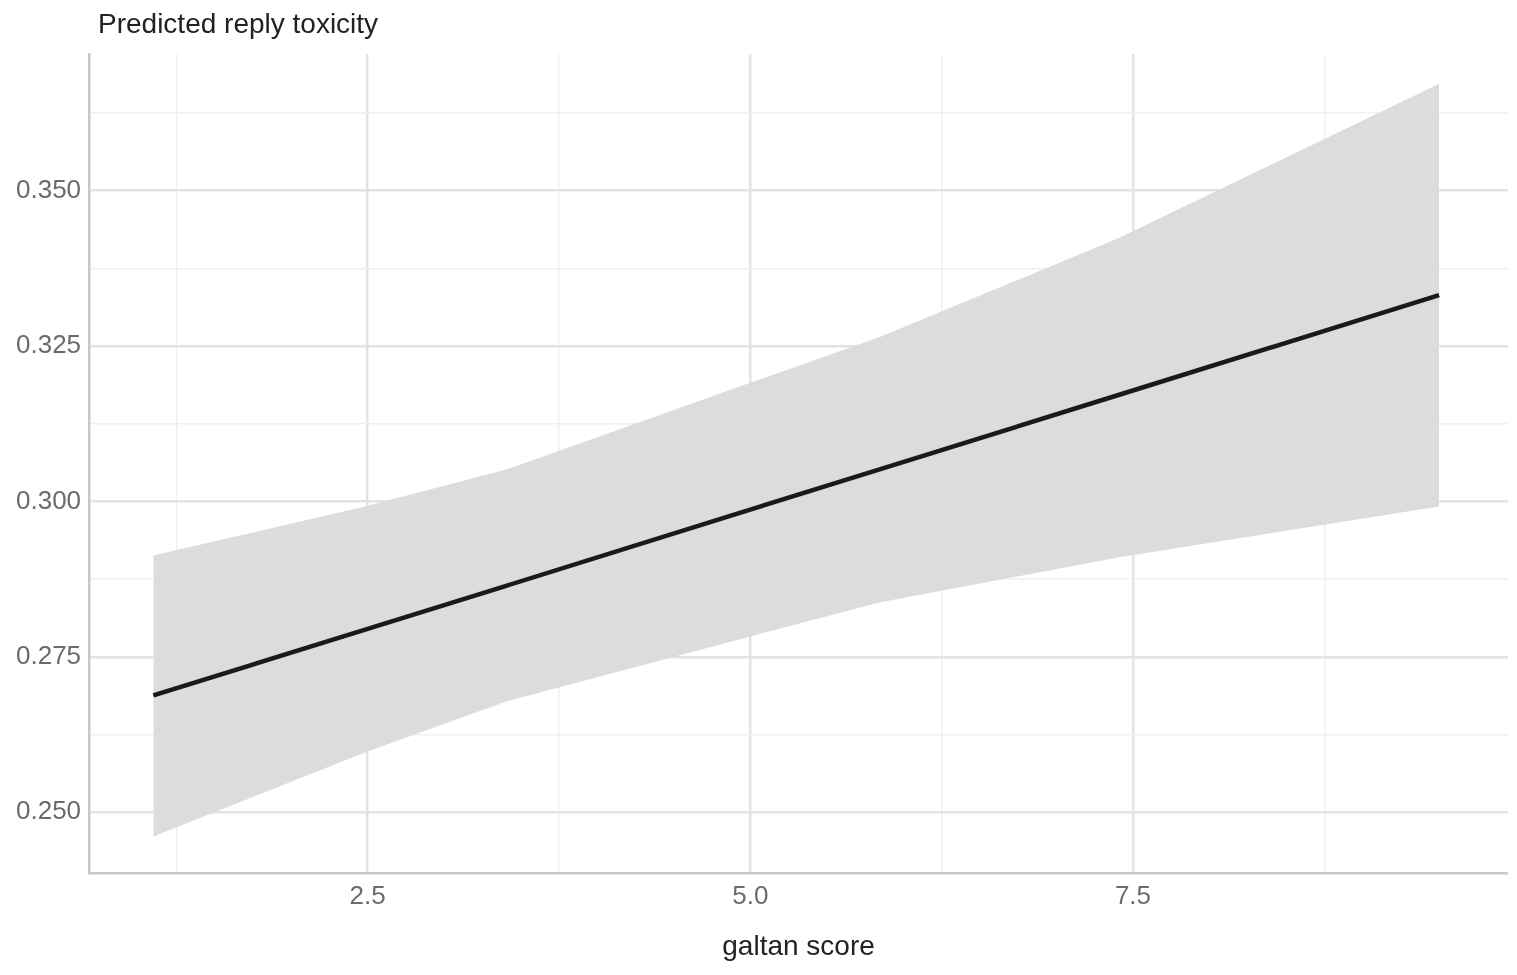 The width and height of the screenshot is (1517, 975). What do you see at coordinates (48, 655) in the screenshot?
I see `y-tick-label: 0.275` at bounding box center [48, 655].